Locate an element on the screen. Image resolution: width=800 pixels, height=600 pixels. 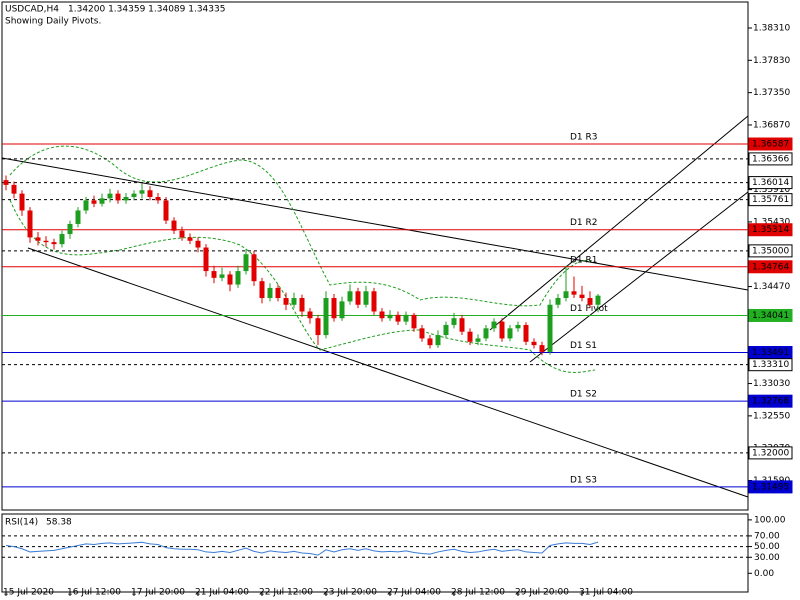
rsi-tick-label: 100.00 is located at coordinates (770, 520).